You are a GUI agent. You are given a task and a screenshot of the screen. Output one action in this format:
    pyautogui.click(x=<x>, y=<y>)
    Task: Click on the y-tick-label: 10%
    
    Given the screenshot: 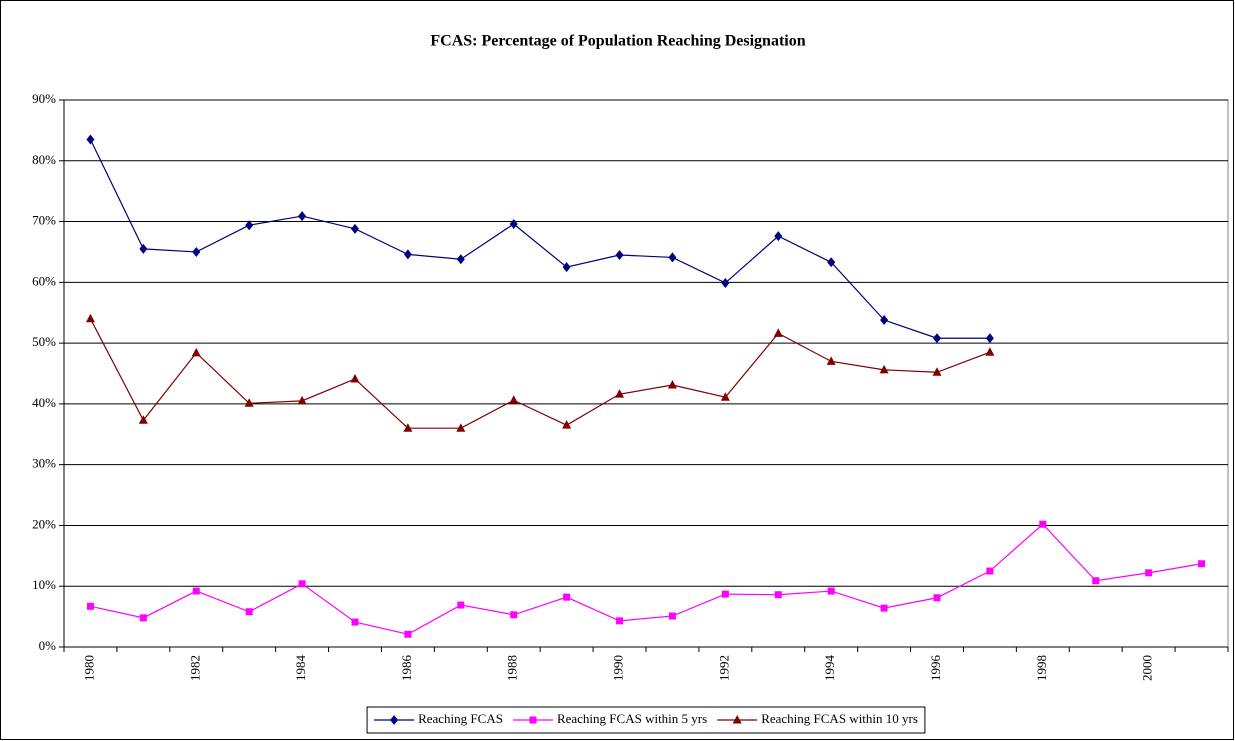 What is the action you would take?
    pyautogui.click(x=44, y=584)
    